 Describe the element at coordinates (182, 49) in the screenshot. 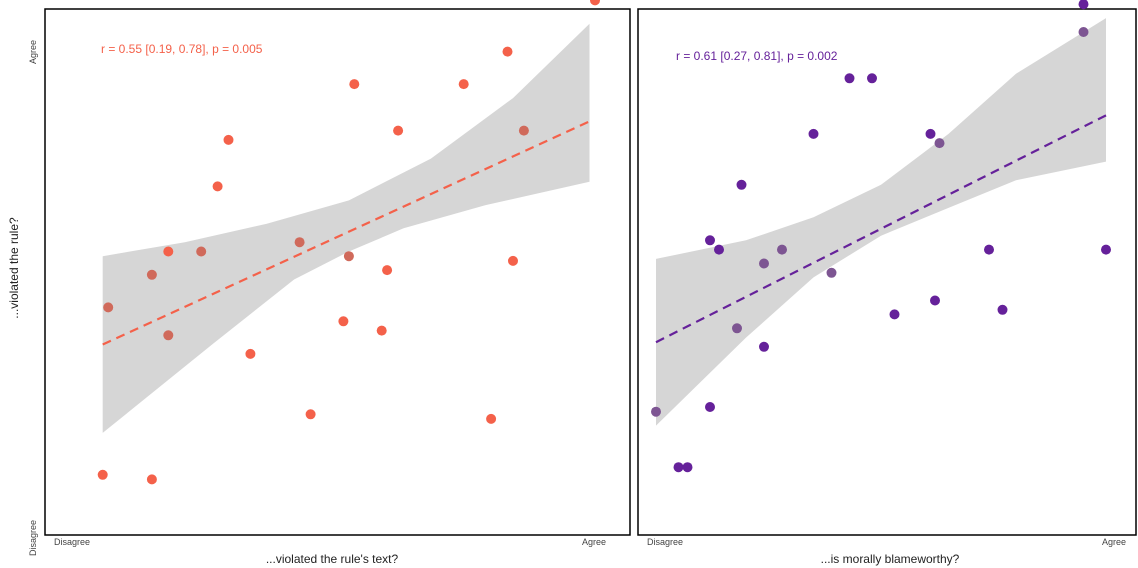

I see `correlation-annotation: r = 0.55 [0.19, 0.78], p = 0.005` at that location.